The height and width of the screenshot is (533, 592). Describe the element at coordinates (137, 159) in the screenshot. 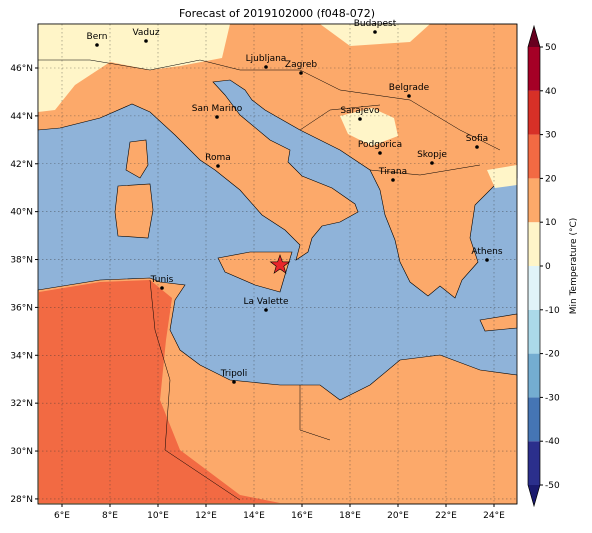

I see `corsica` at that location.